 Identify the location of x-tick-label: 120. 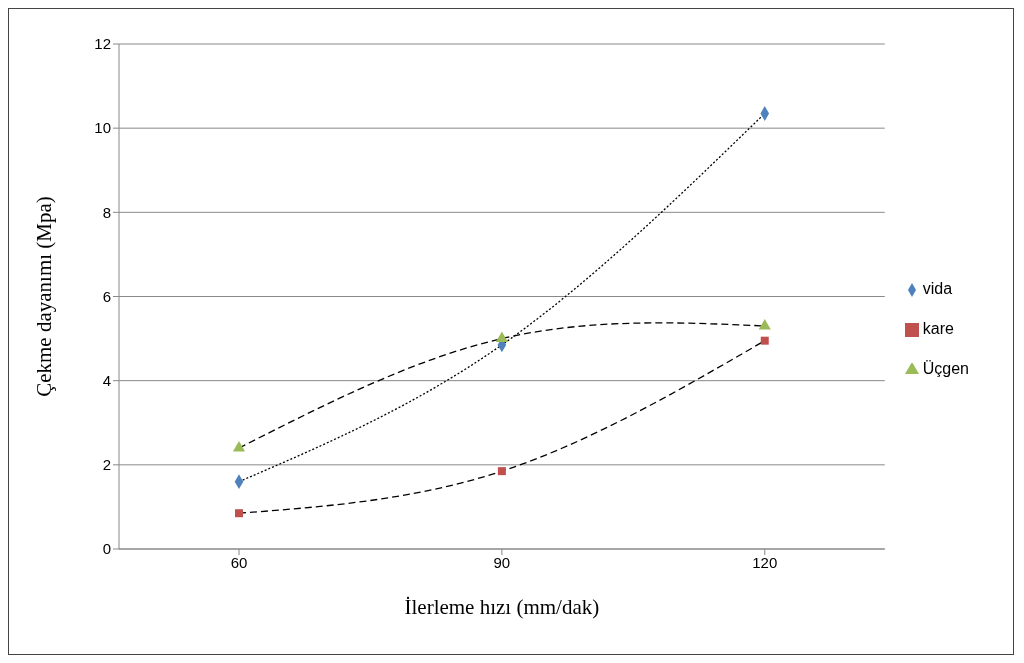
(765, 562).